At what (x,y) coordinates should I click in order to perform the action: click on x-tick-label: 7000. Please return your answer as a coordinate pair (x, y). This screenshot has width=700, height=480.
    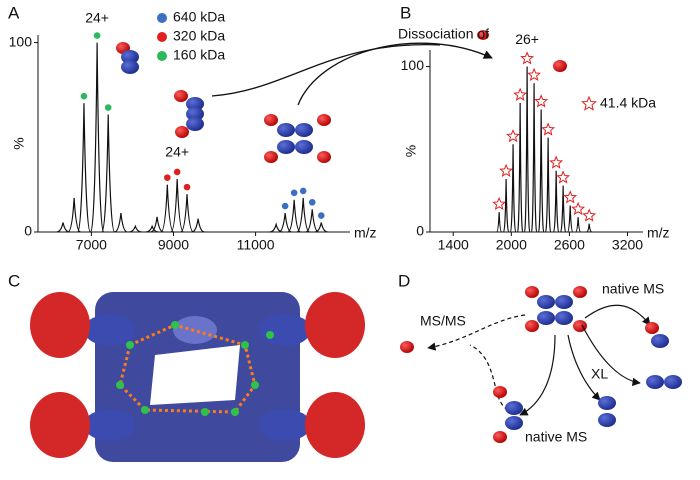
    Looking at the image, I should click on (91, 245).